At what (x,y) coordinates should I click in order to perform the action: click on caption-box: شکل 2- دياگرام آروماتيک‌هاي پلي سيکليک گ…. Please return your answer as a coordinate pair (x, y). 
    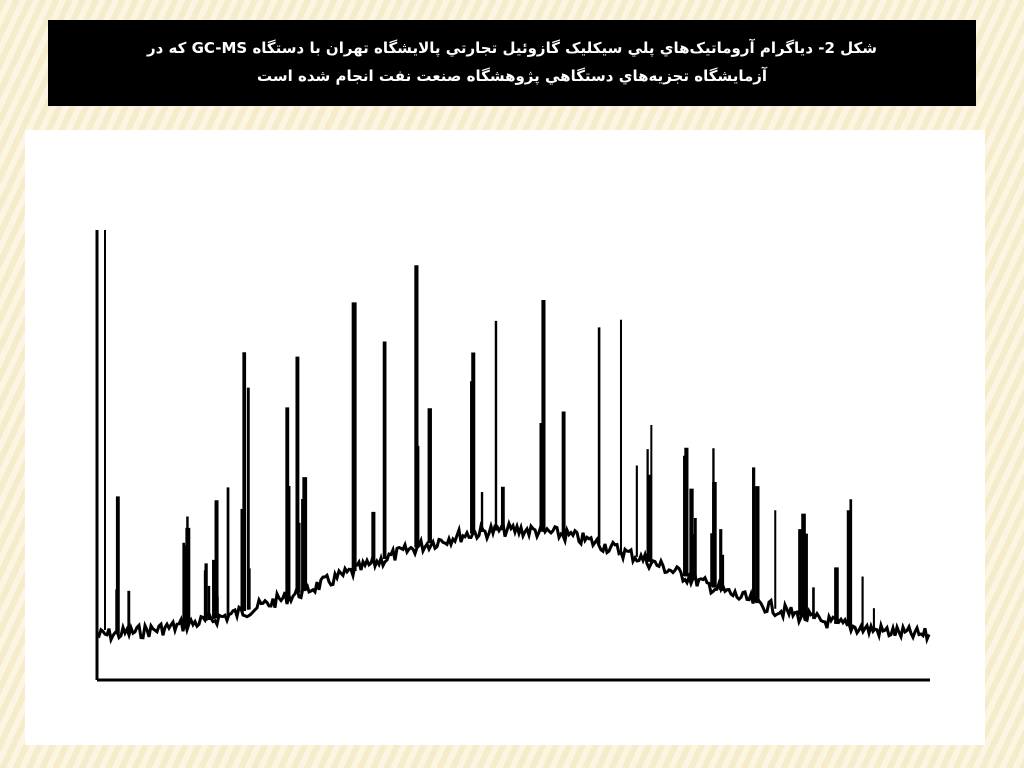
    Looking at the image, I should click on (512, 63).